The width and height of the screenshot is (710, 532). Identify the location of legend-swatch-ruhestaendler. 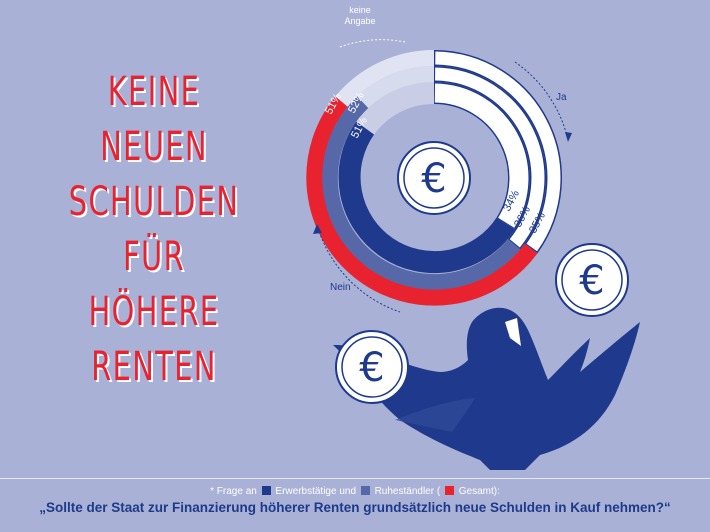
(365, 490).